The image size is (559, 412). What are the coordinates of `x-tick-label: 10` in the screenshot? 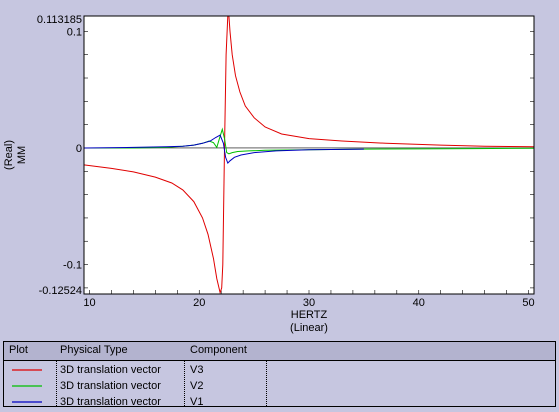 It's located at (89, 303).